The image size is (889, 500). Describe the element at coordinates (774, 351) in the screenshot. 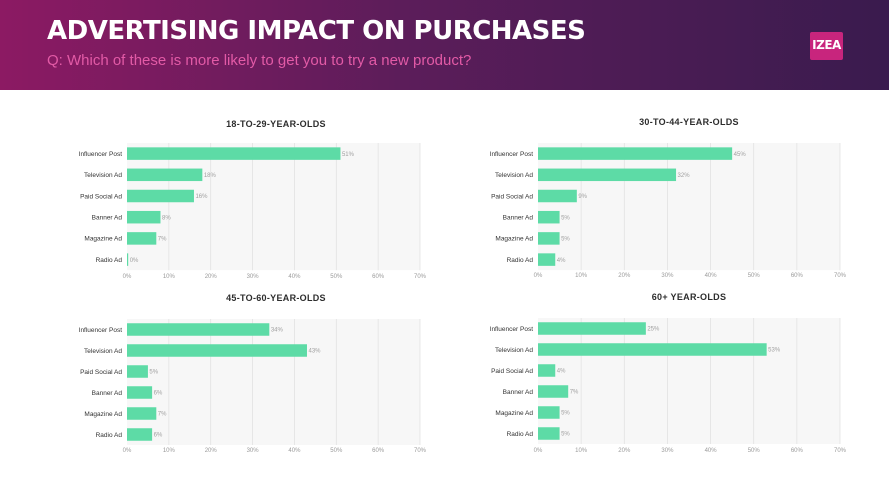

I see `value-label: 53%` at that location.